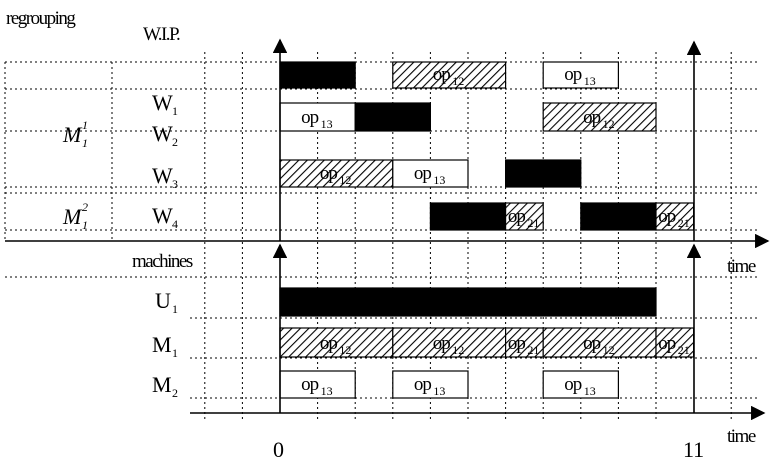  What do you see at coordinates (163, 300) in the screenshot?
I see `row-label-base: U` at bounding box center [163, 300].